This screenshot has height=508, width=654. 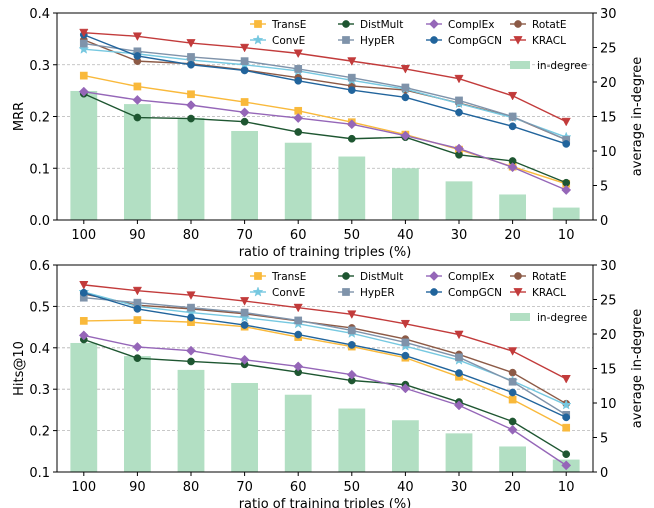 I want to click on legend-label: HypER, so click(x=377, y=293).